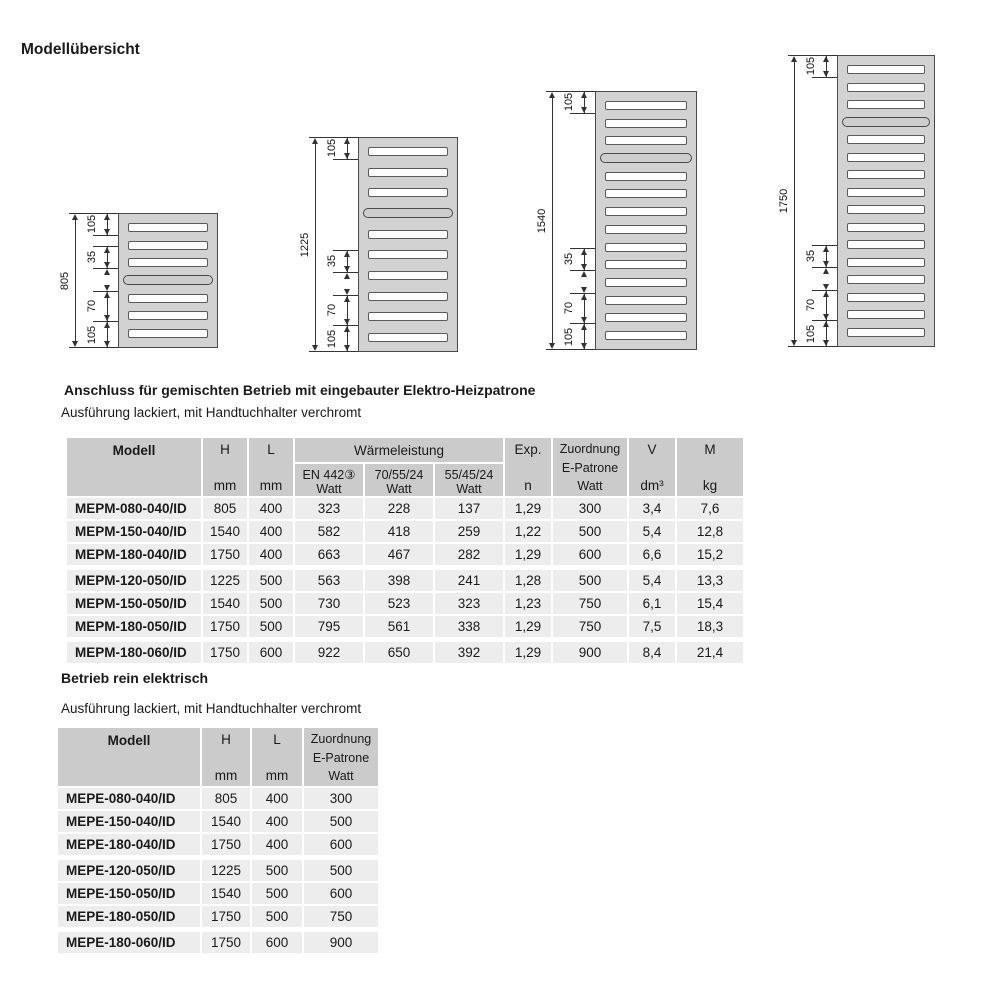 Image resolution: width=984 pixels, height=984 pixels. Describe the element at coordinates (710, 626) in the screenshot. I see `m-cell: 18,3` at that location.